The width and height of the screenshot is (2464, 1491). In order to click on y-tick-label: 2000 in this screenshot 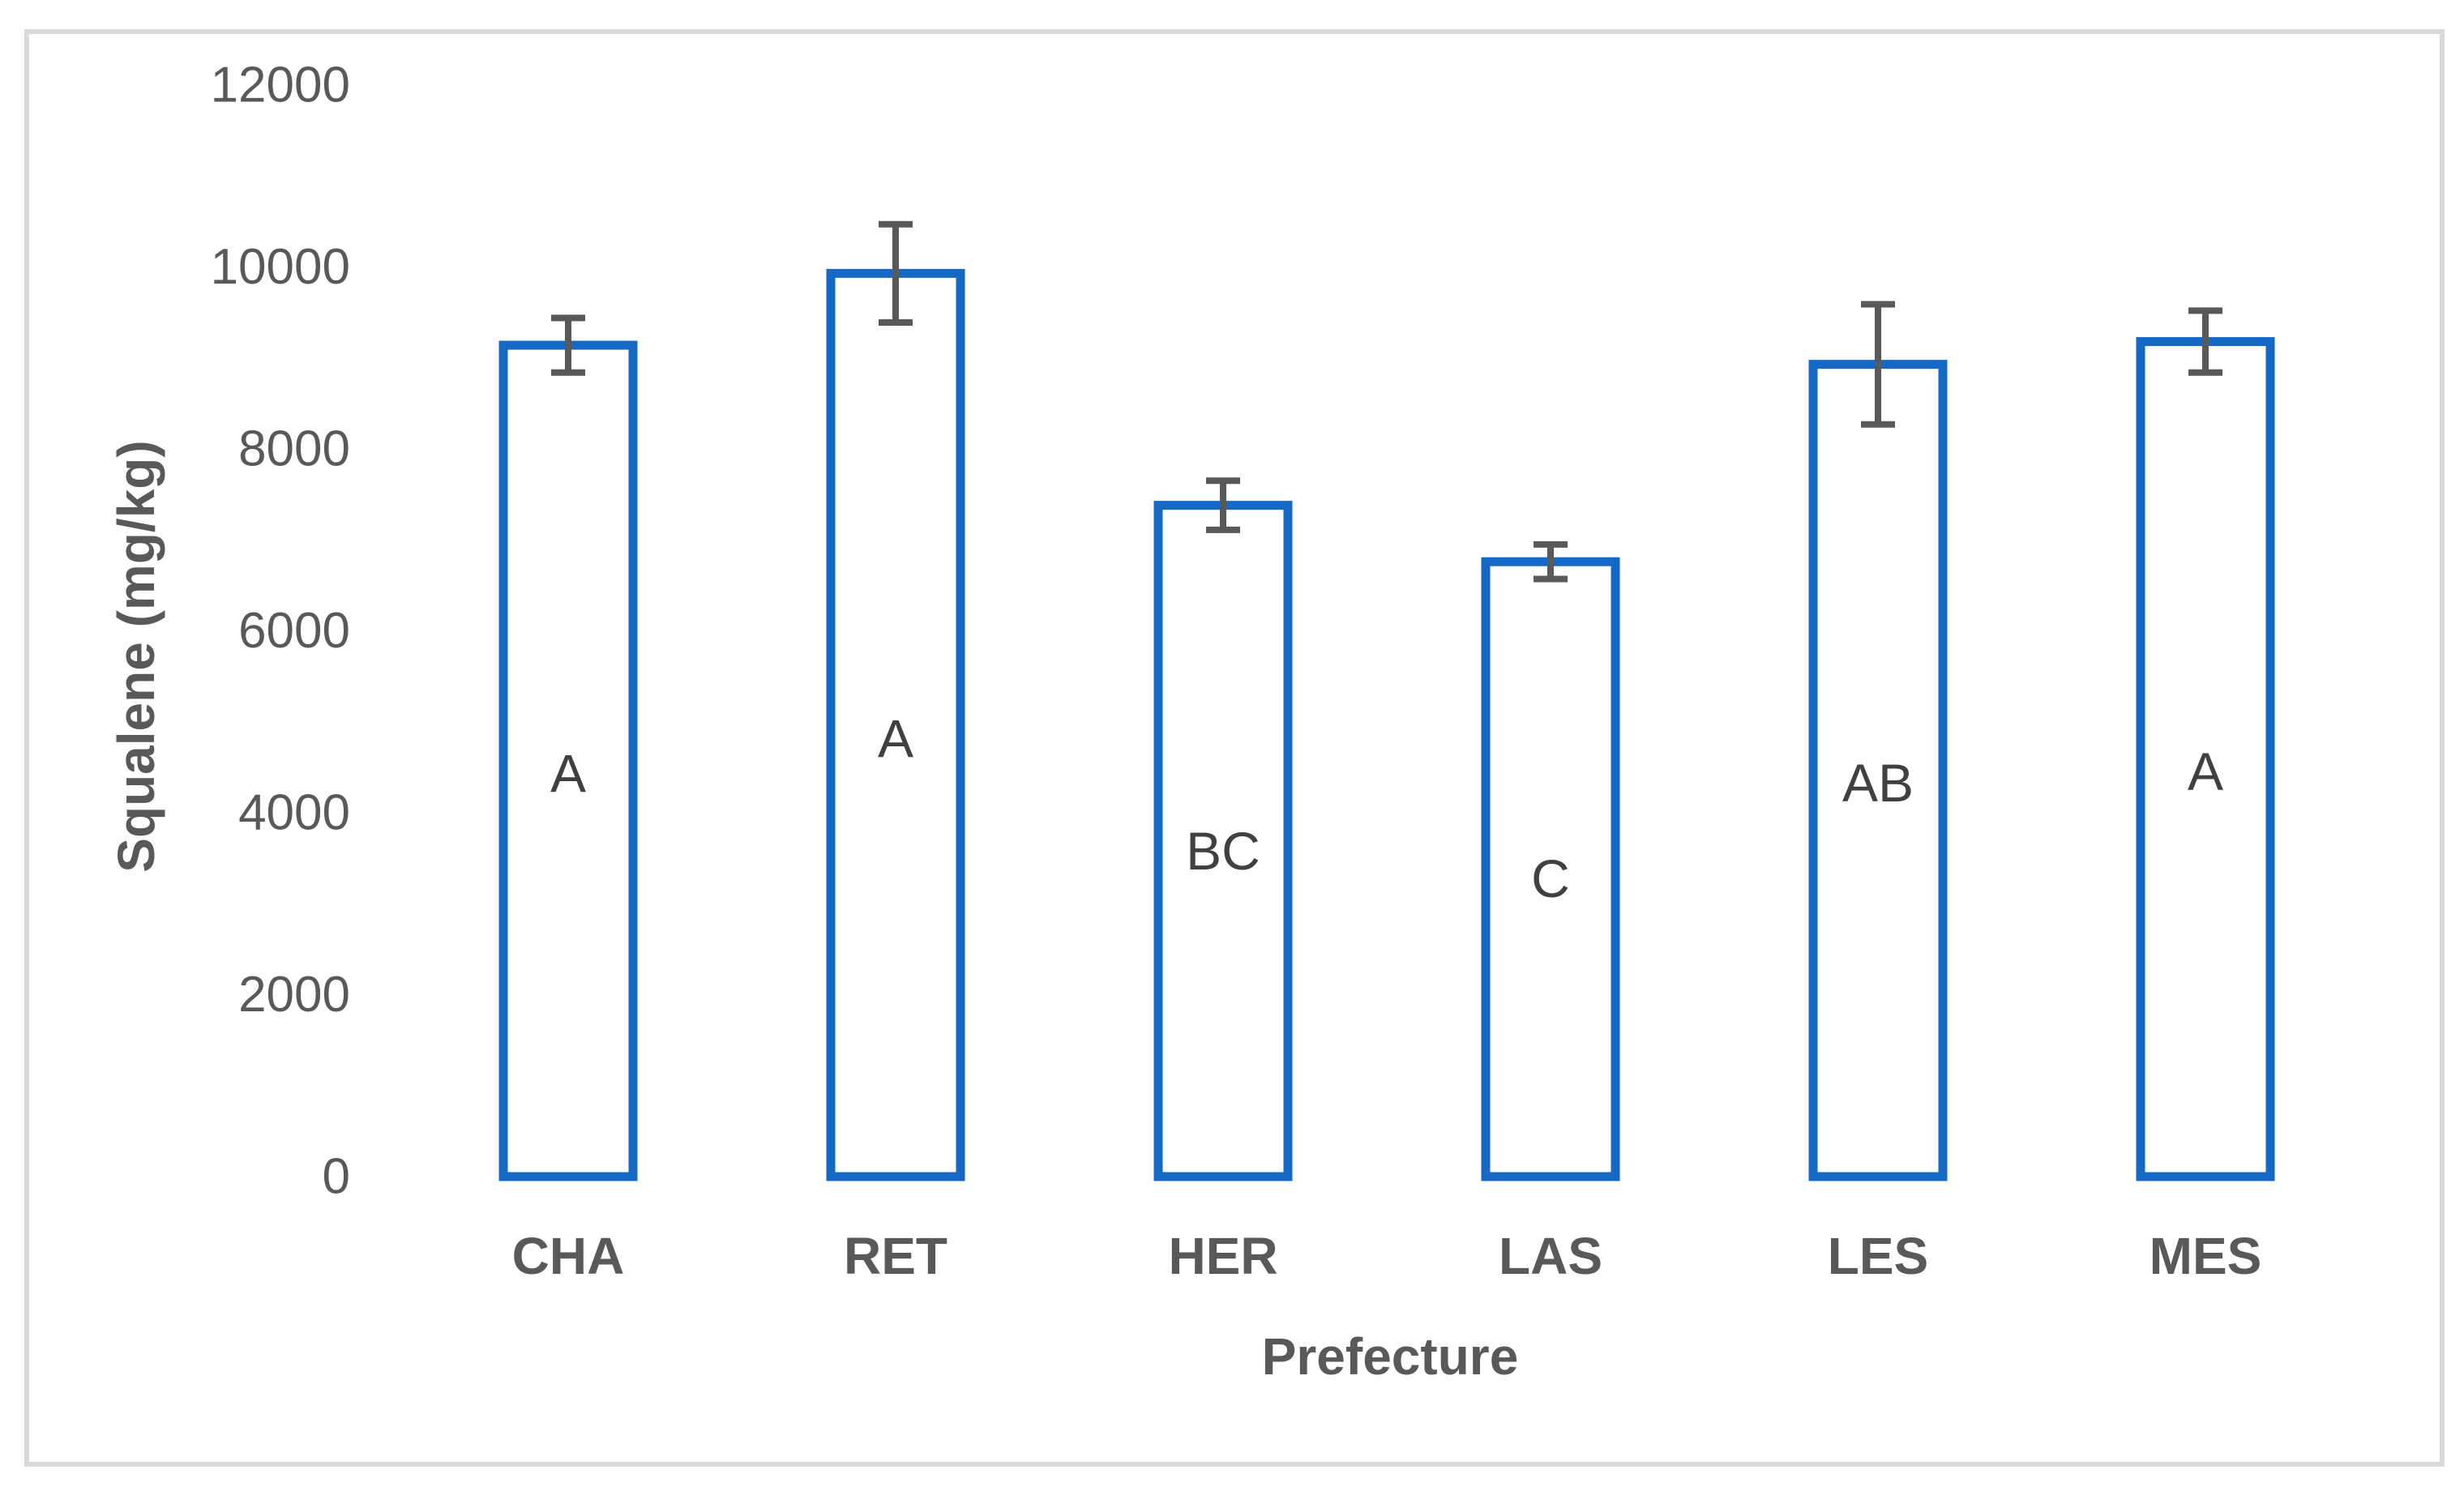, I will do `click(294, 995)`.